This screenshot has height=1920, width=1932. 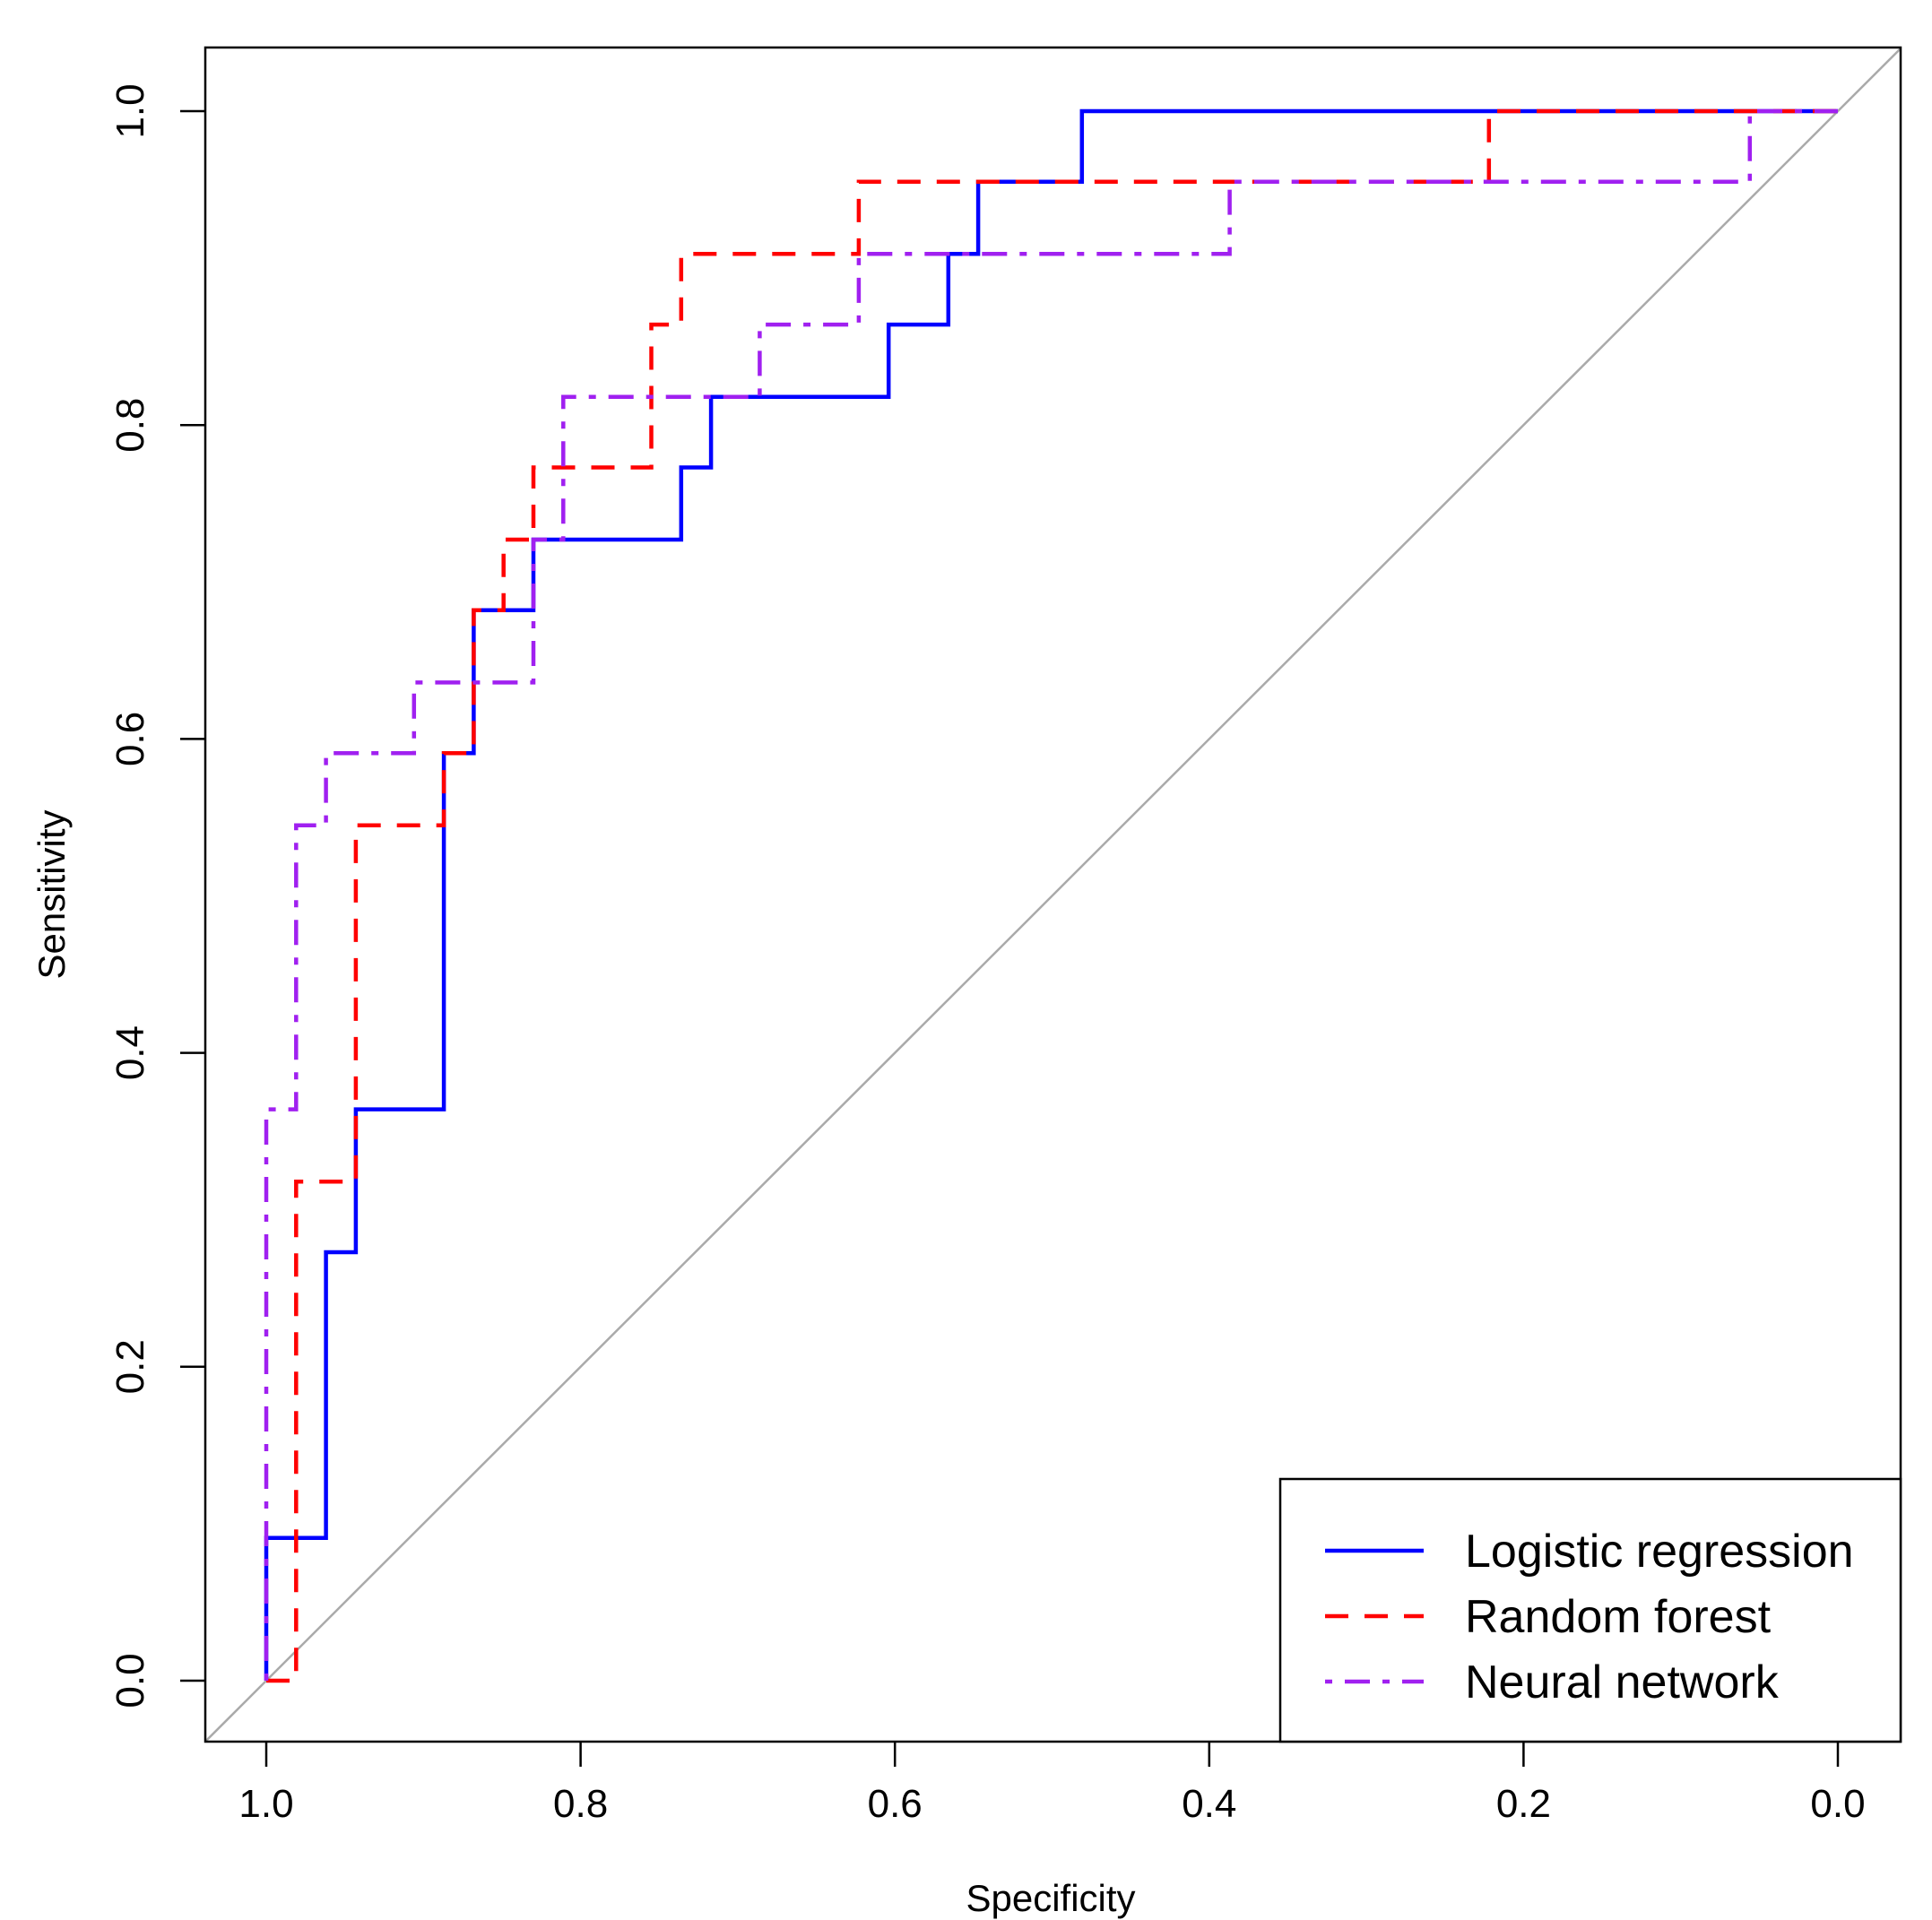 I want to click on x-tick-label: 0.4, so click(x=1209, y=1804).